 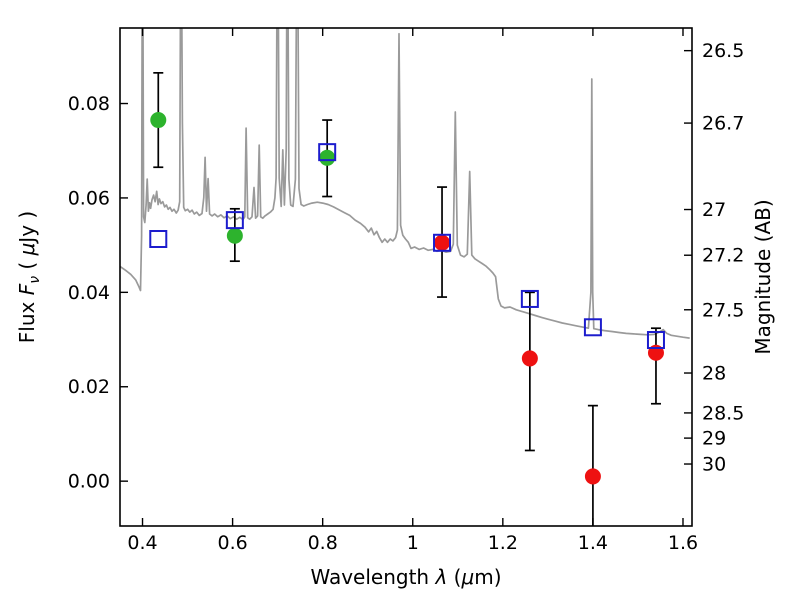 I want to click on mag-tick-label: 26.7, so click(x=723, y=124).